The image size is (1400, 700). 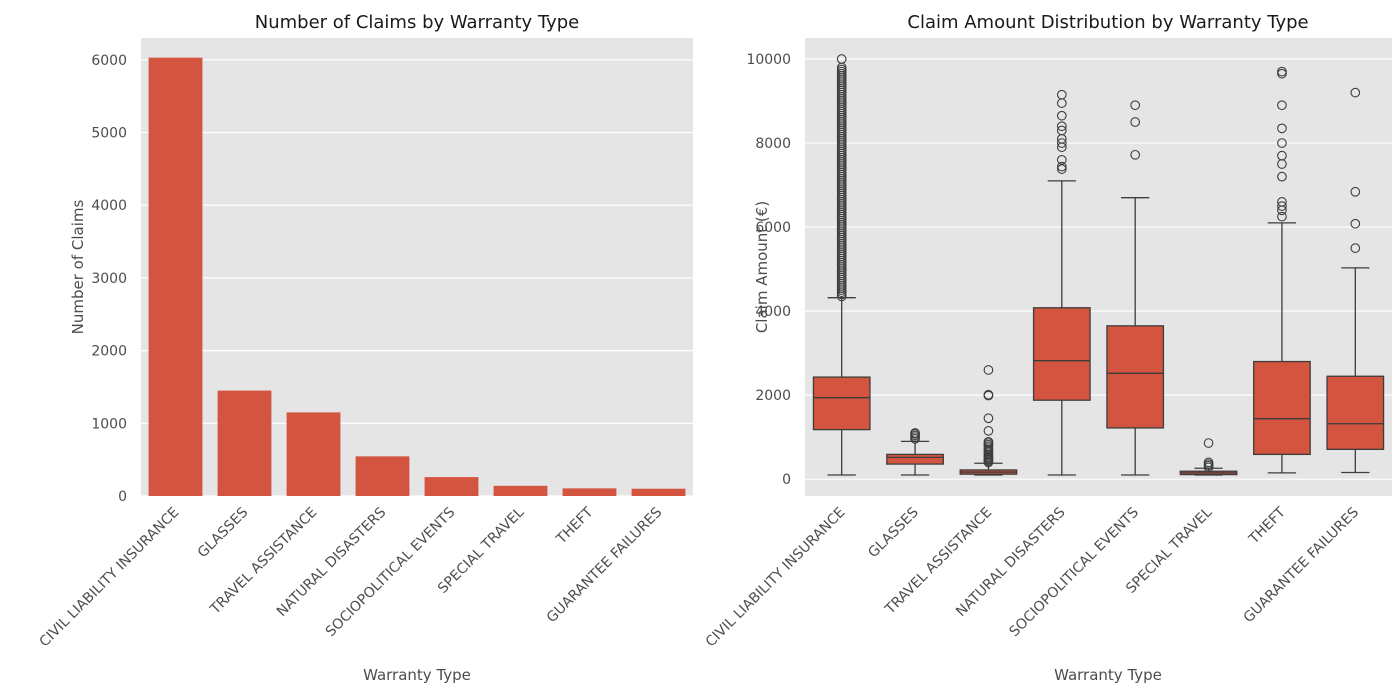 I want to click on bar-civil-liability-insurance, so click(x=175, y=276).